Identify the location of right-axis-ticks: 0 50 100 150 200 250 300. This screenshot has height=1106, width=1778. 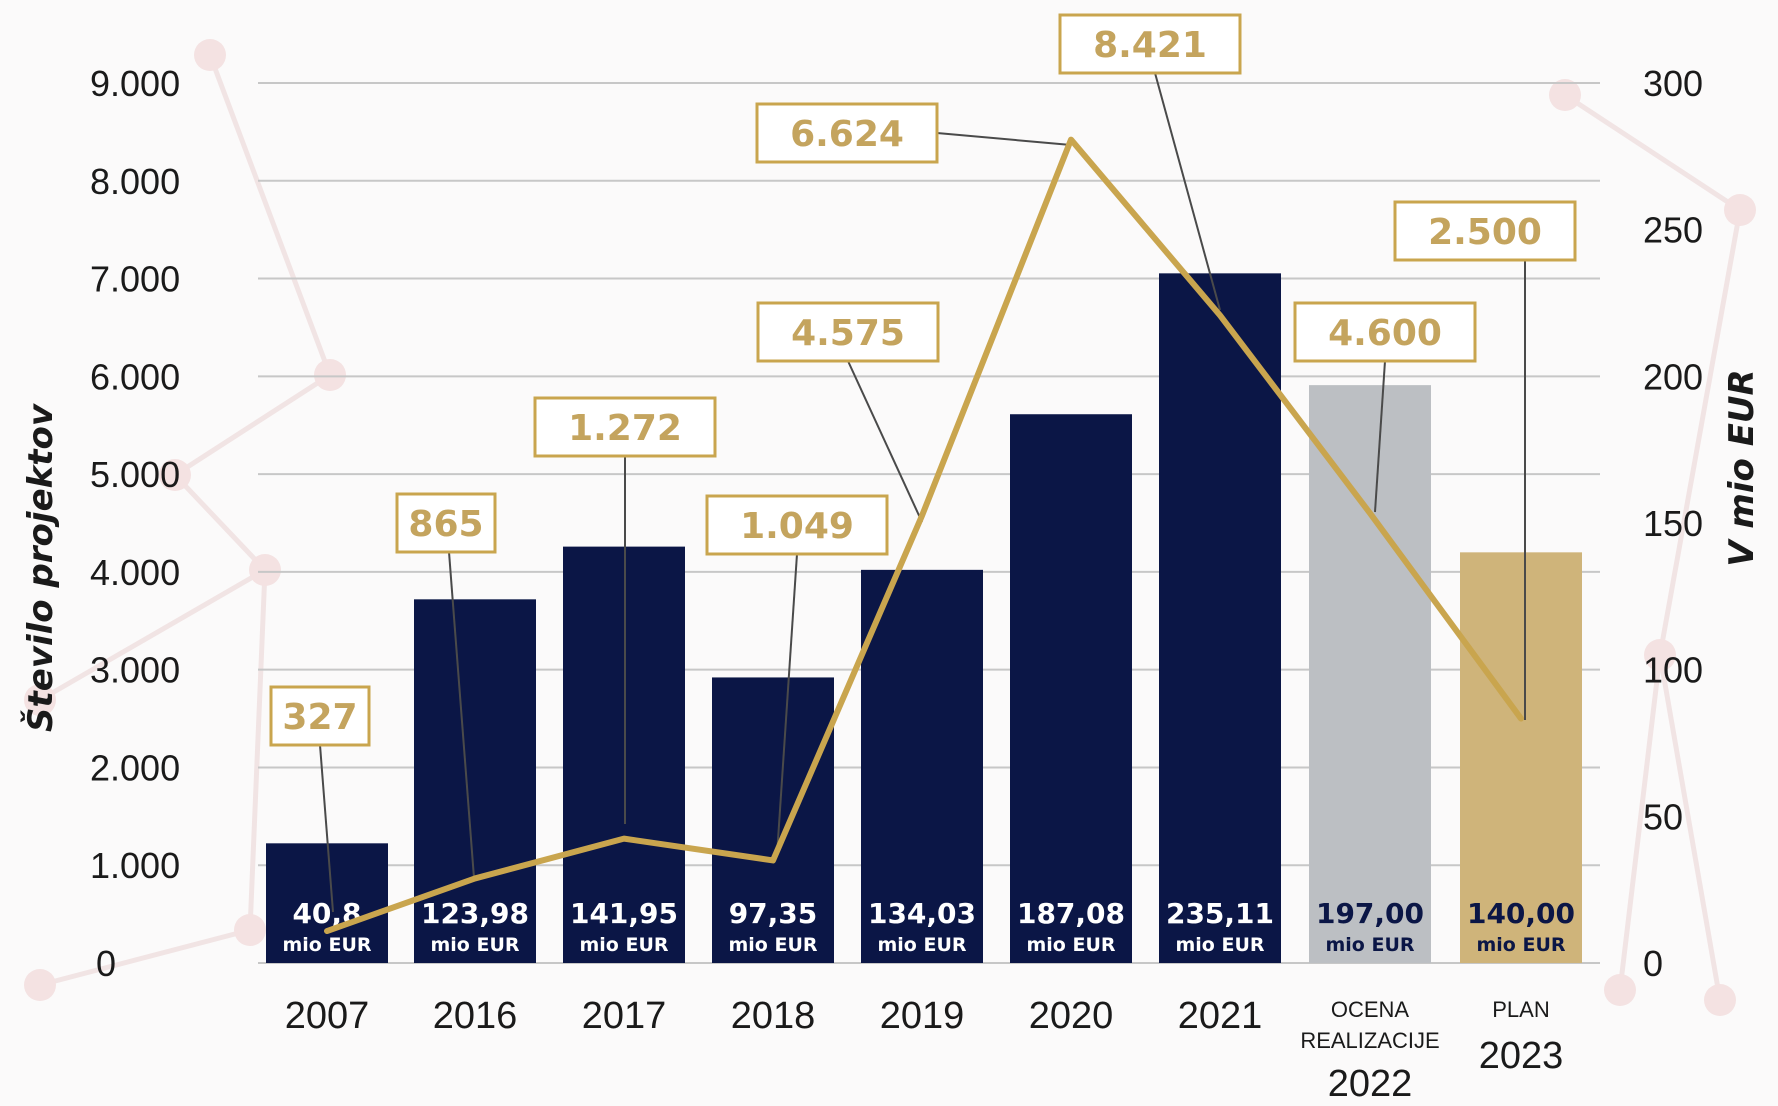
(1673, 523).